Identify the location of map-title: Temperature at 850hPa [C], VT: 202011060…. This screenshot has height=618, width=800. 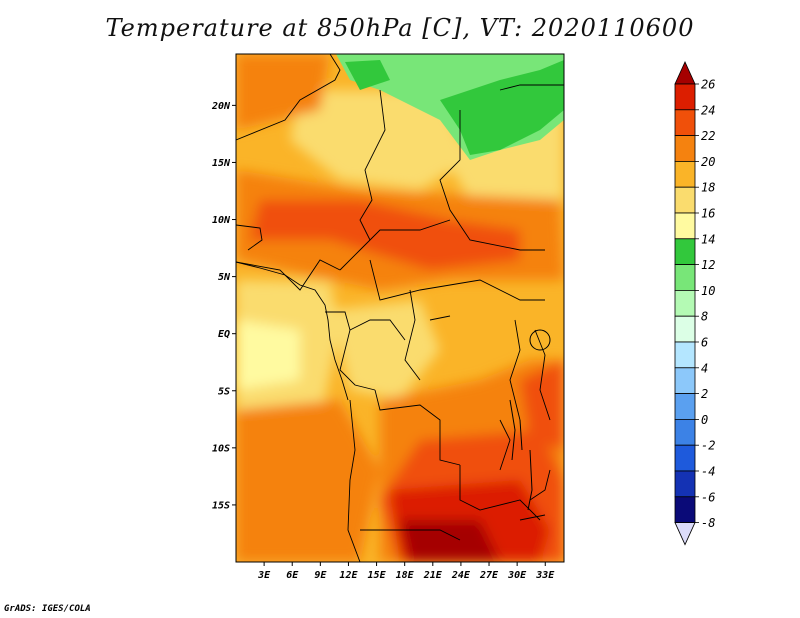
(400, 28).